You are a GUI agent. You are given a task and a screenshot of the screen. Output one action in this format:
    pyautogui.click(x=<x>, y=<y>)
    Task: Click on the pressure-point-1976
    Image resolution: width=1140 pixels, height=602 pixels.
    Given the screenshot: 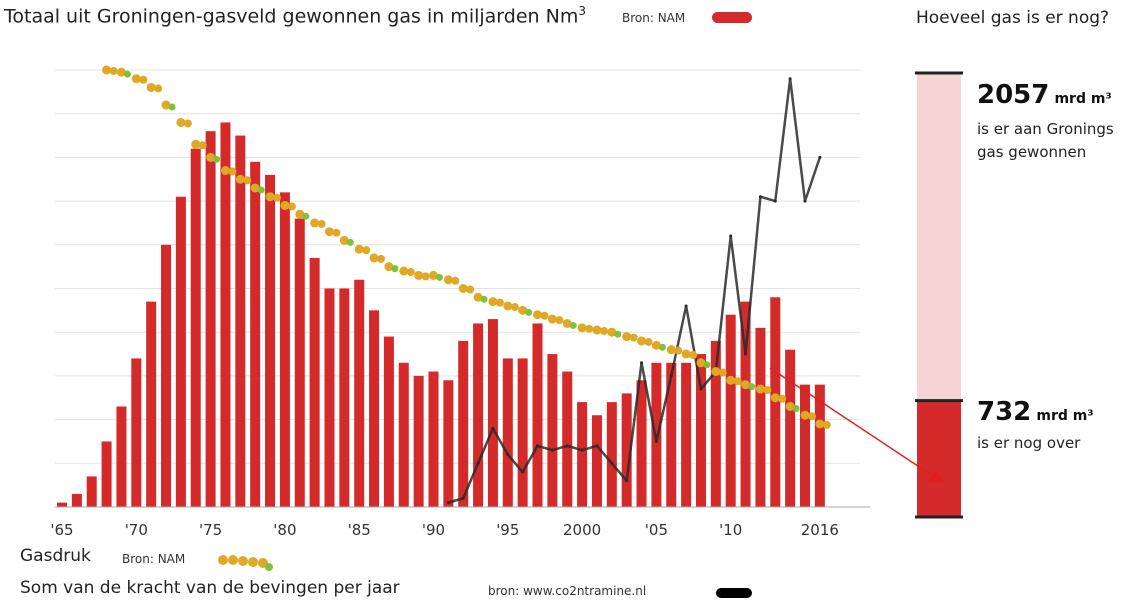 What is the action you would take?
    pyautogui.click(x=225, y=171)
    